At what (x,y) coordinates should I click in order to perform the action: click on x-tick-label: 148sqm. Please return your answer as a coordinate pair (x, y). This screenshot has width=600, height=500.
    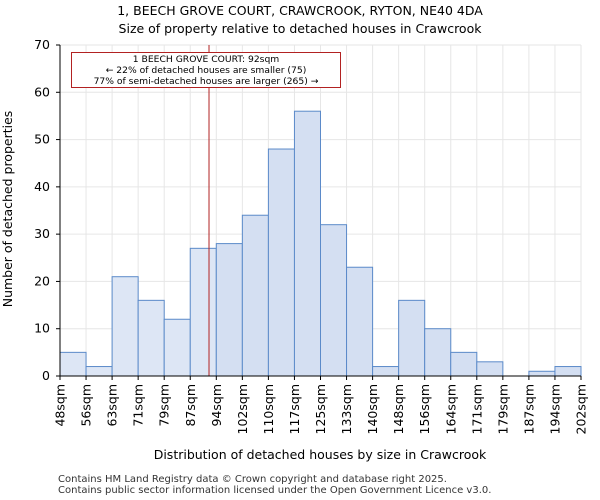
    Looking at the image, I should click on (398, 409).